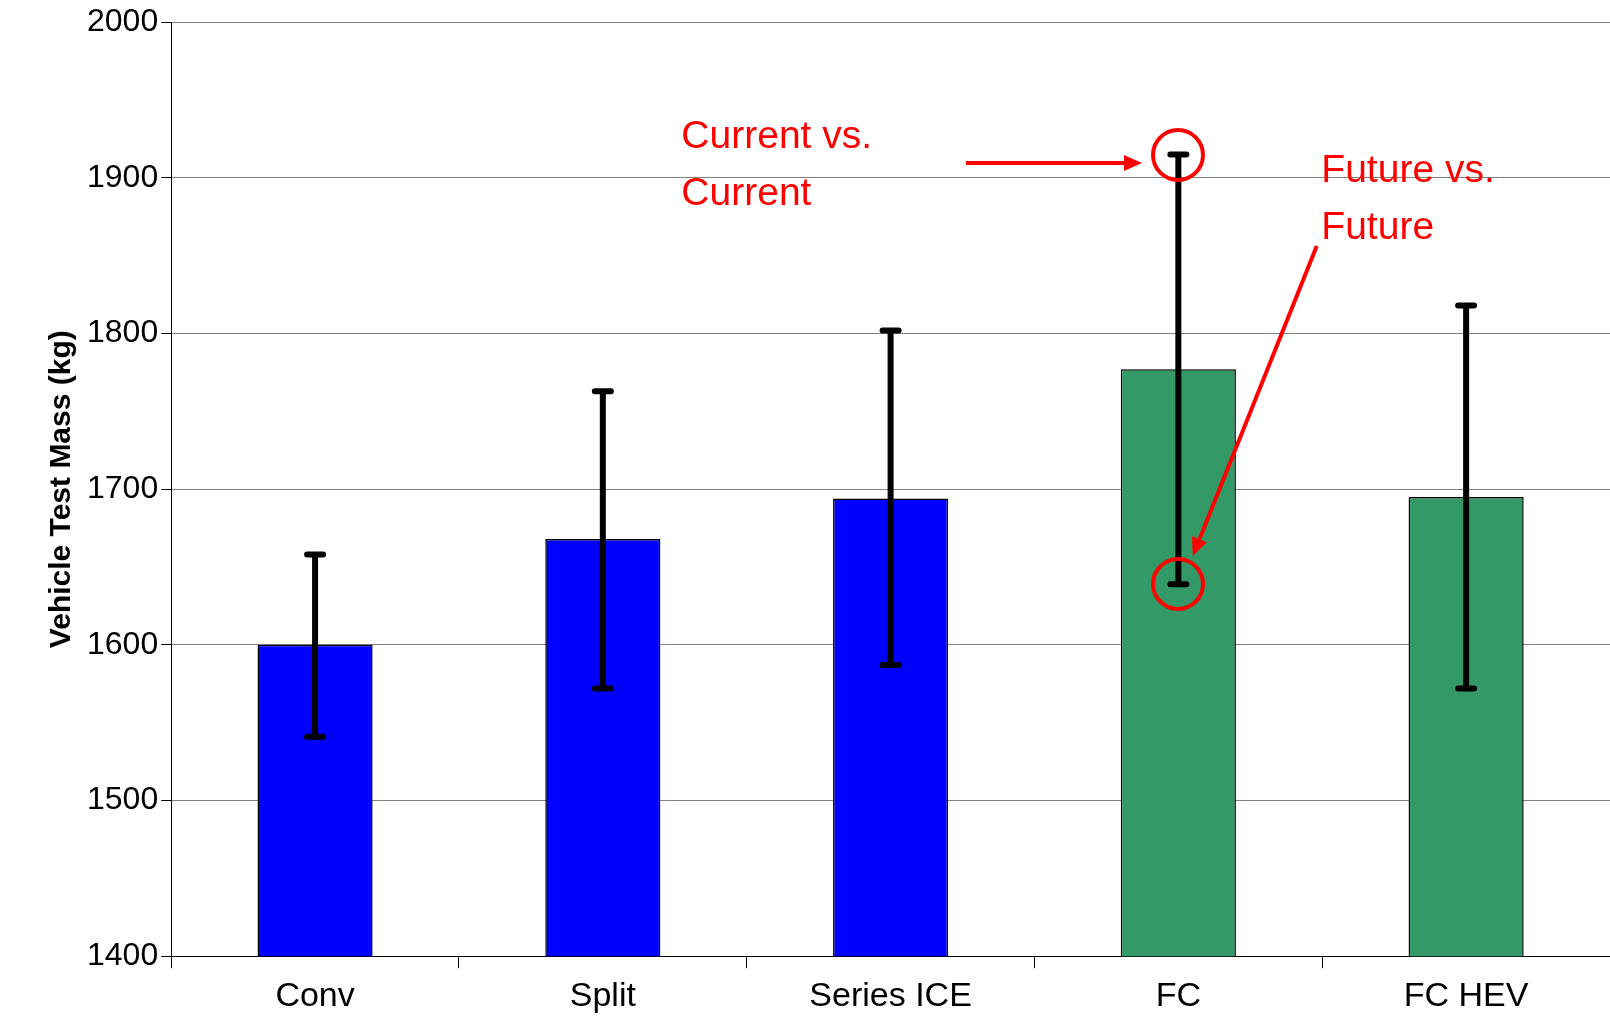 The image size is (1610, 1029). I want to click on y-tick-label: 1700, so click(123, 487).